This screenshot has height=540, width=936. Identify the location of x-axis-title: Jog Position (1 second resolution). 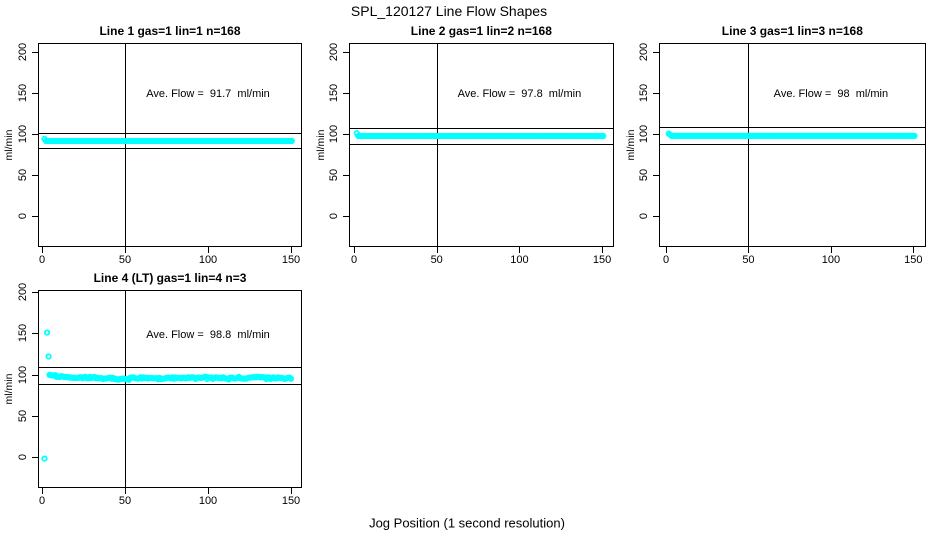
(467, 523).